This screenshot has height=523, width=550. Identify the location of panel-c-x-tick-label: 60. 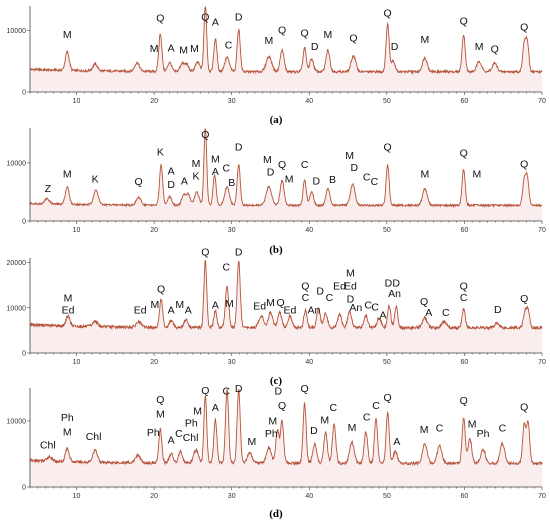
(465, 362).